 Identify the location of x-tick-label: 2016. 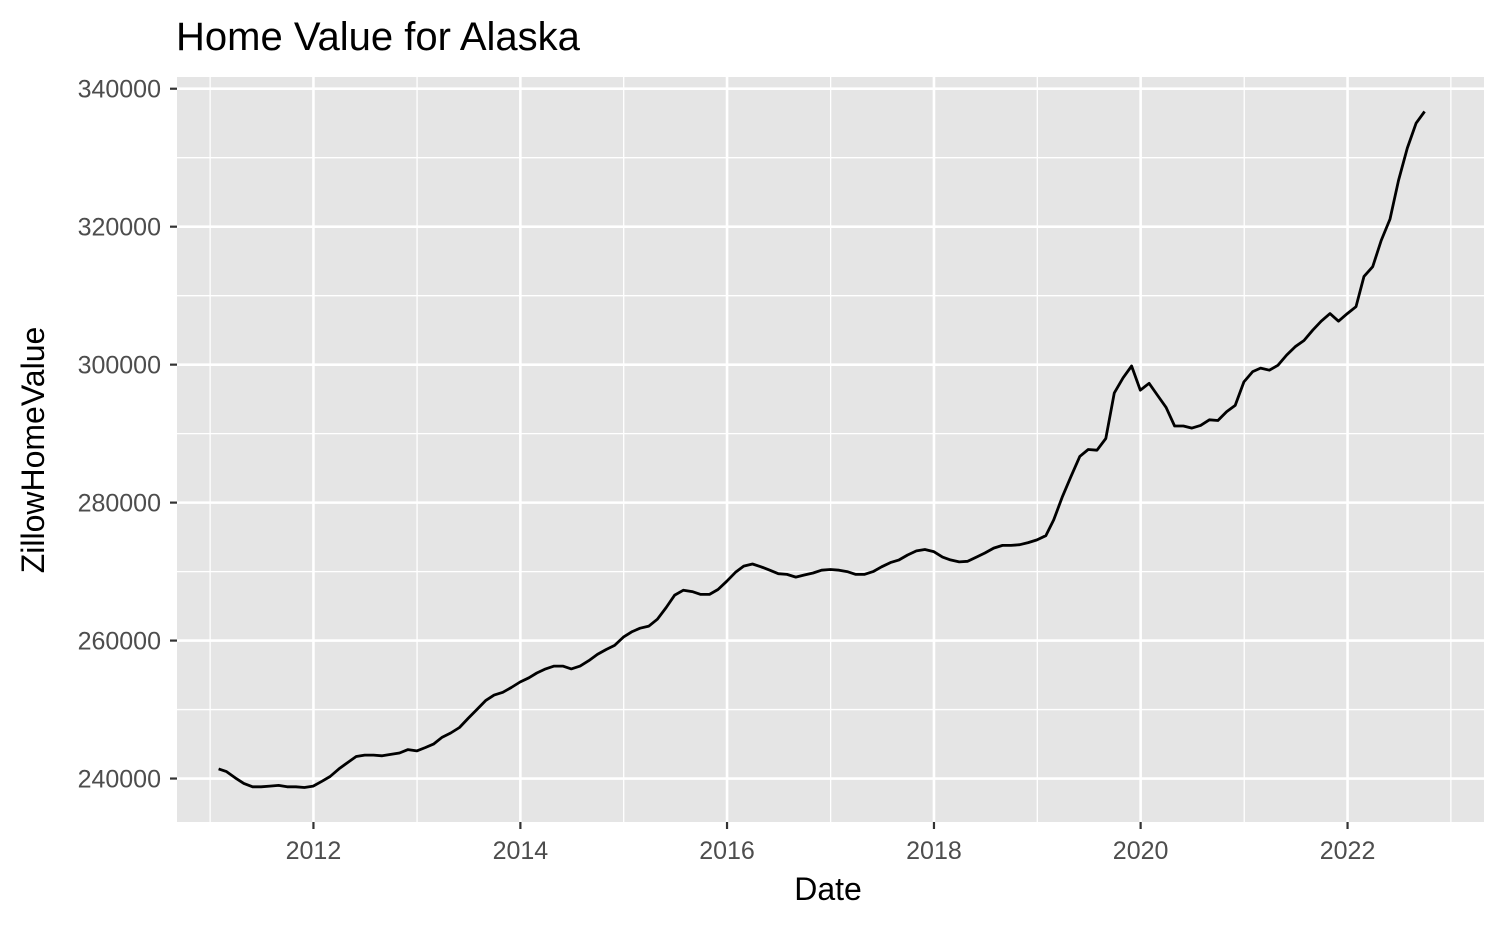
(727, 851).